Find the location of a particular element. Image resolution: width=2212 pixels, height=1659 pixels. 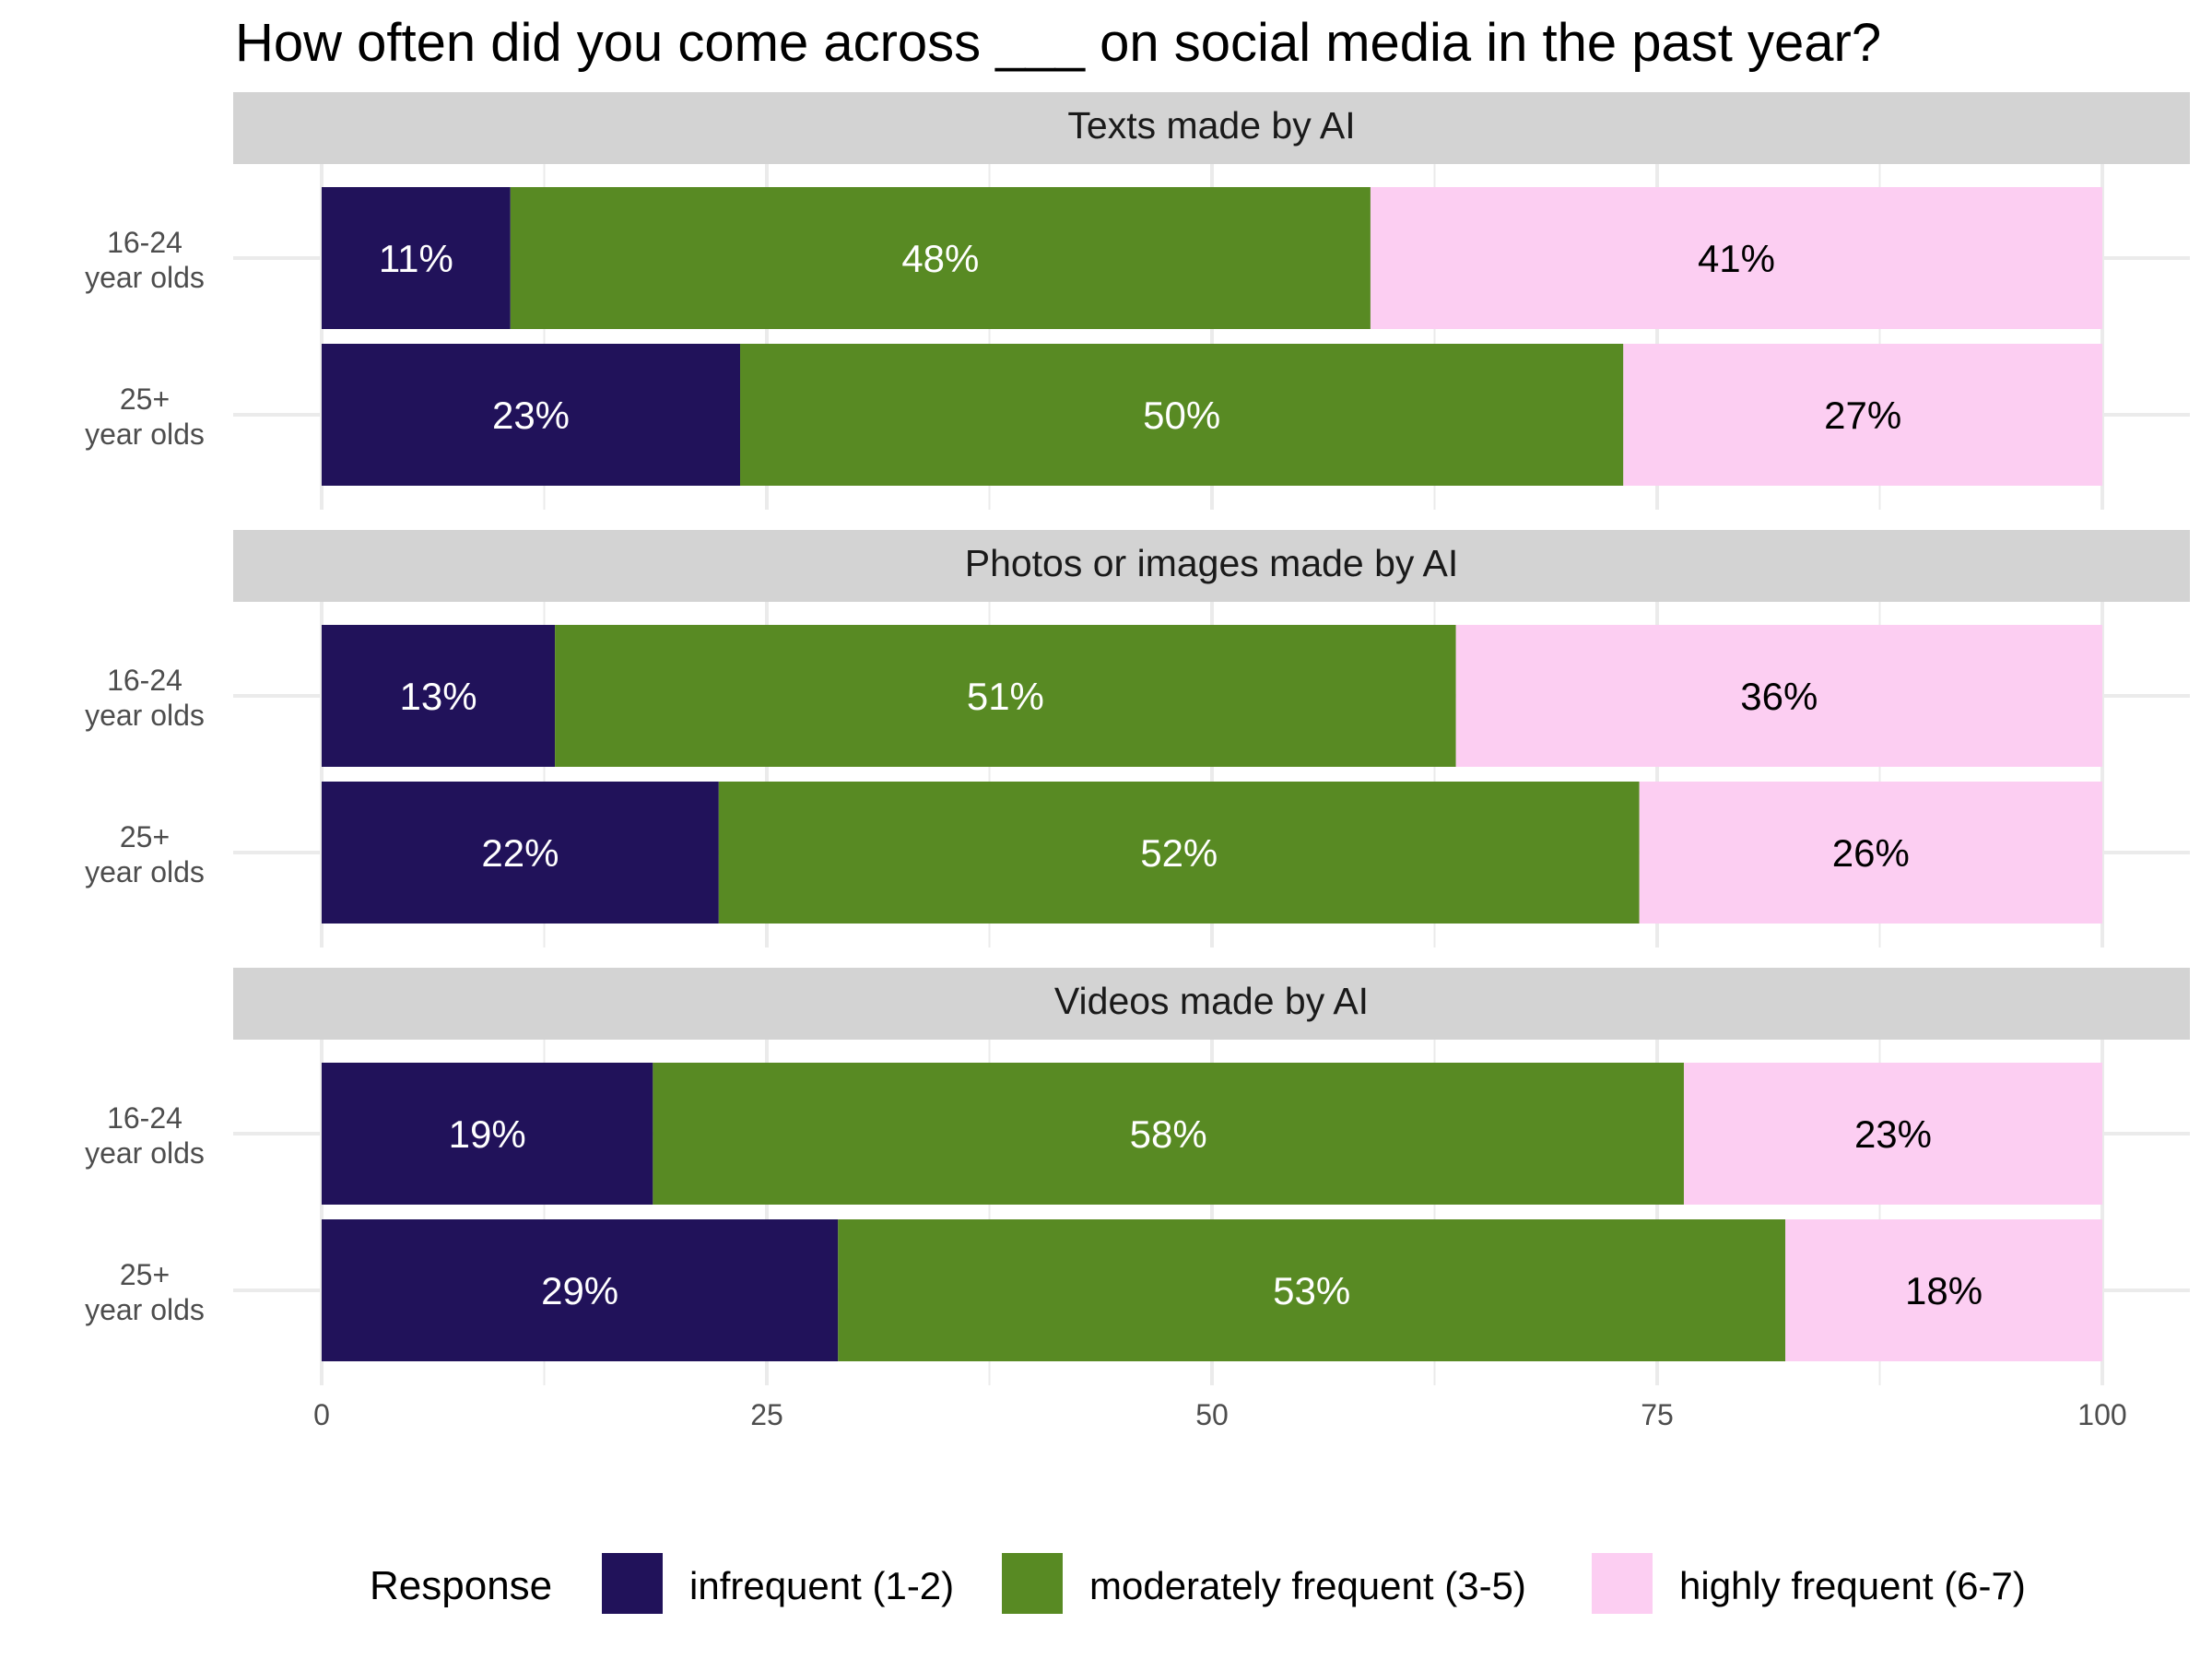

bar-data-label: 18% is located at coordinates (1944, 1290).